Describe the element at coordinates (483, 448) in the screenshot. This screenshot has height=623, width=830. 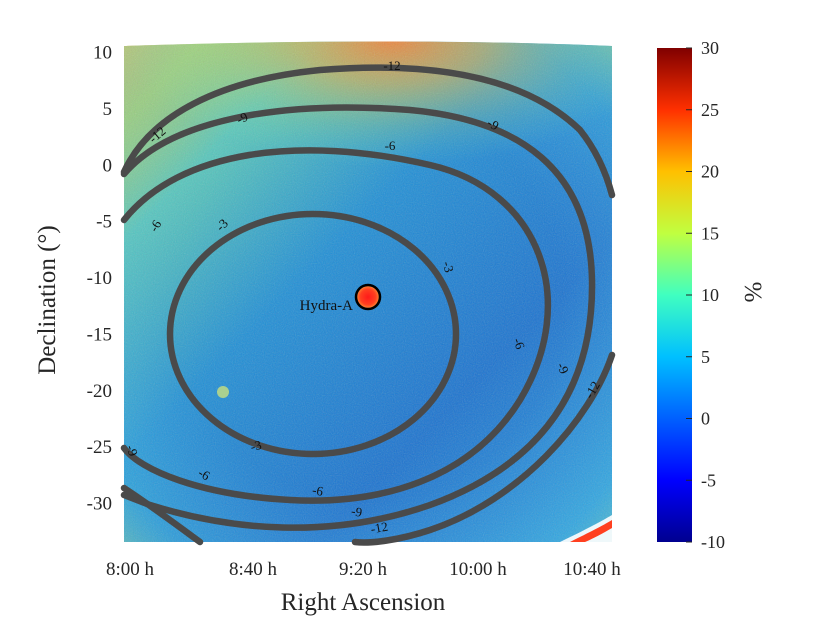
I see `contour--12-right` at that location.